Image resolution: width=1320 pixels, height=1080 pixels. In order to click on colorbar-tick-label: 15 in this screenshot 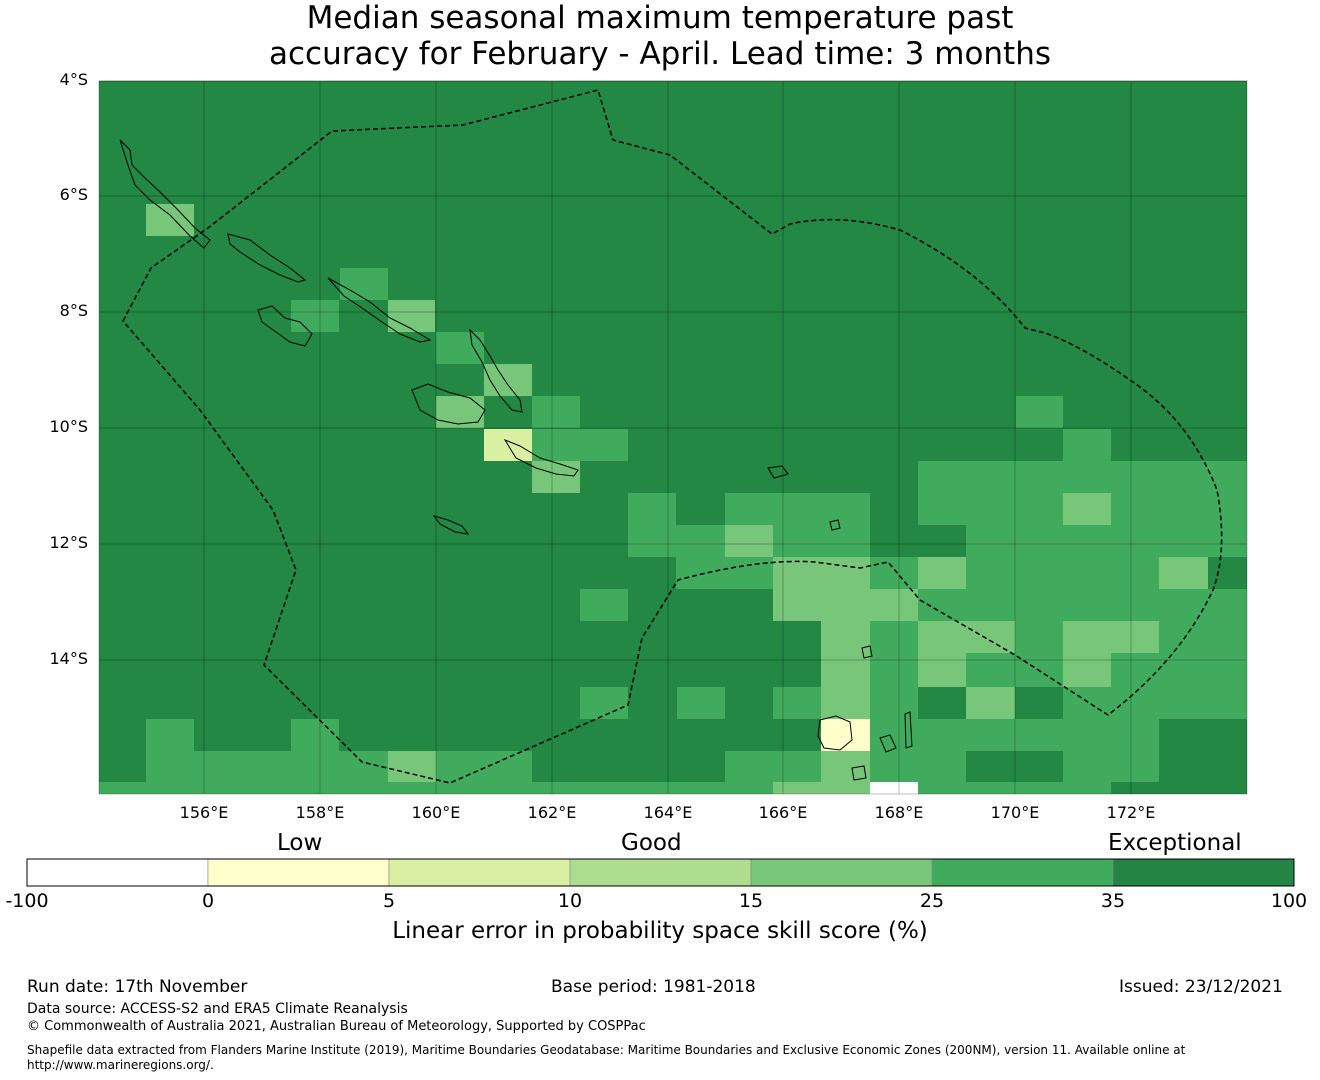, I will do `click(751, 901)`.